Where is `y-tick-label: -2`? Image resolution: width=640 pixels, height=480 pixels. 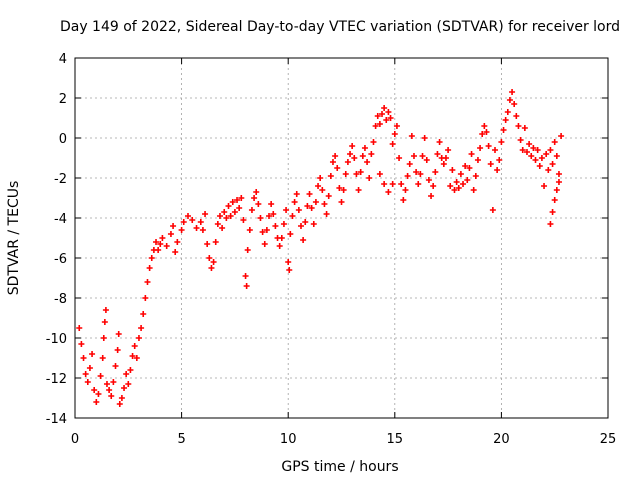
y-tick-label: -2 is located at coordinates (60, 179).